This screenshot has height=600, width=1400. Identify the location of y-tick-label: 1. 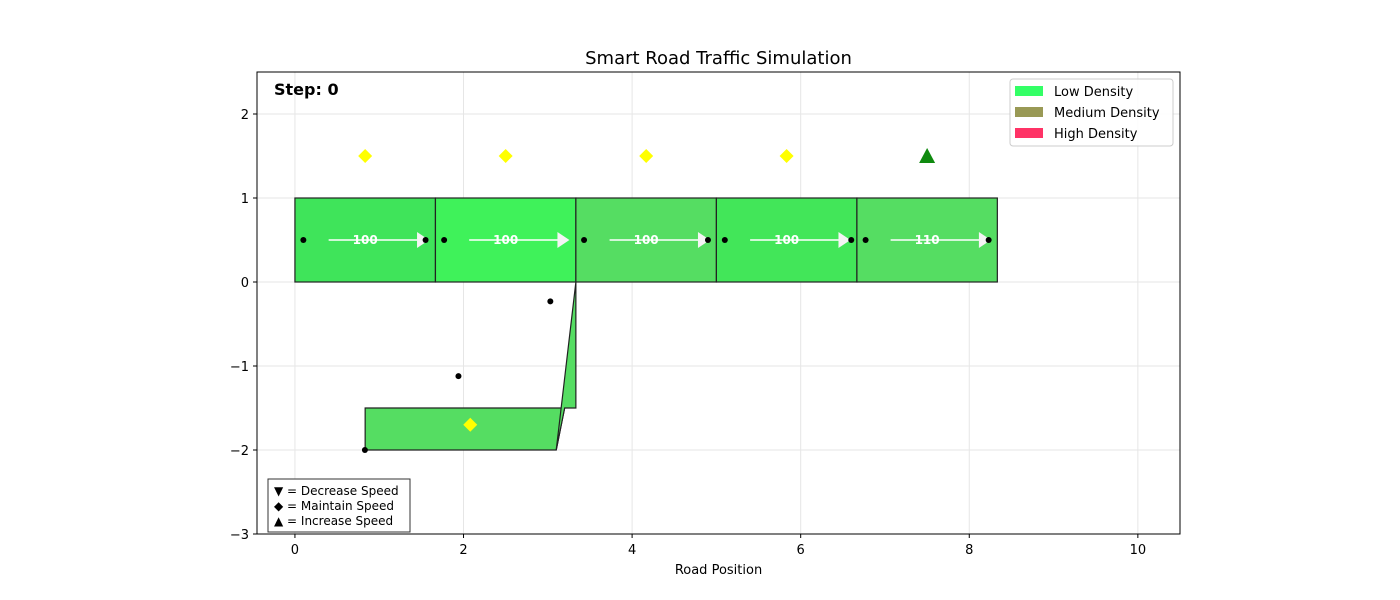
(245, 199).